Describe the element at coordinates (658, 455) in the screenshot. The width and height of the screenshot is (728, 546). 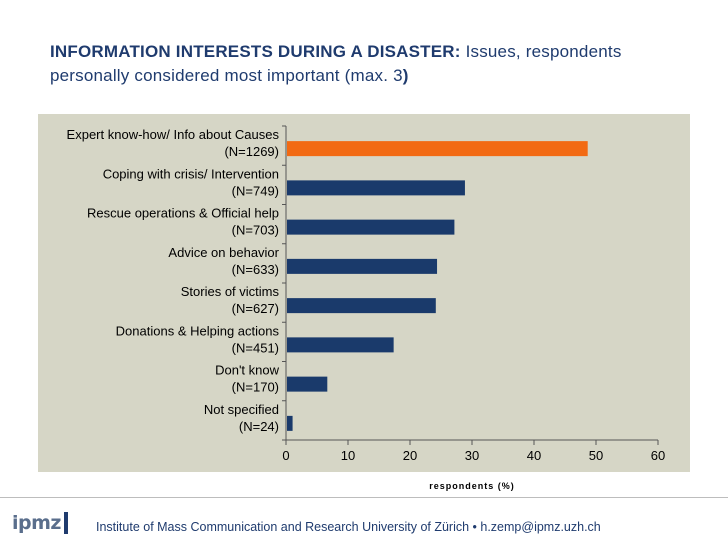
I see `x-tick-label: 60` at that location.